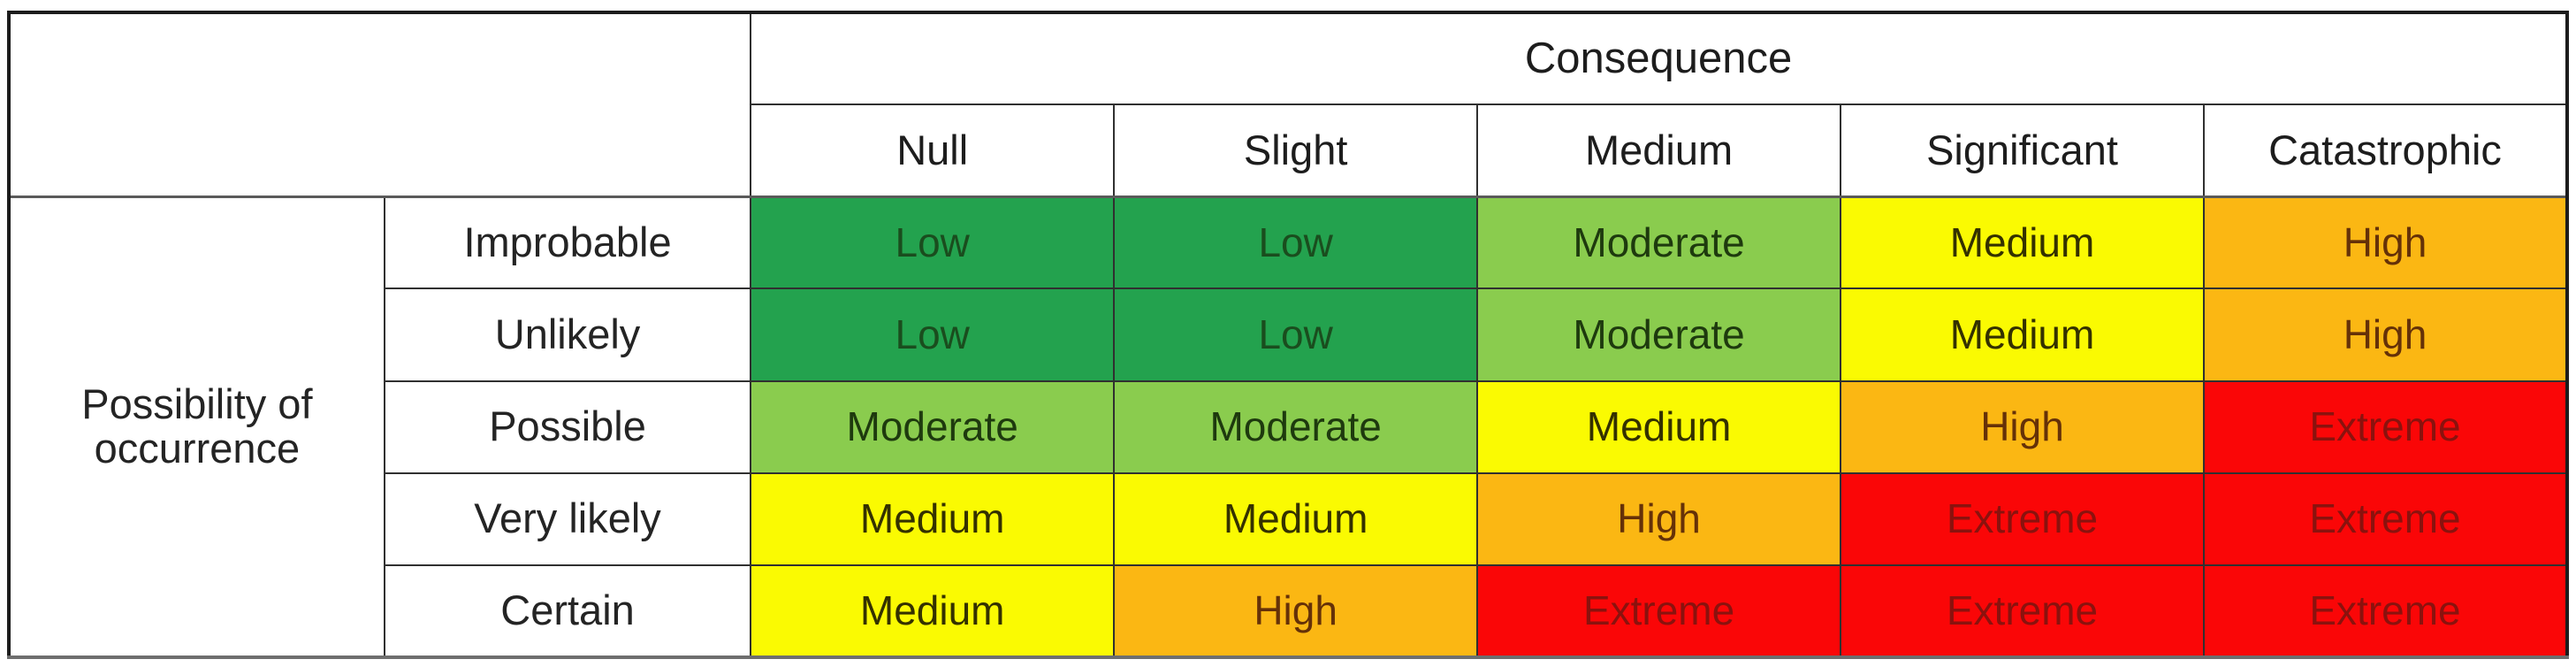  What do you see at coordinates (1296, 151) in the screenshot?
I see `column-header-slight: Slight` at bounding box center [1296, 151].